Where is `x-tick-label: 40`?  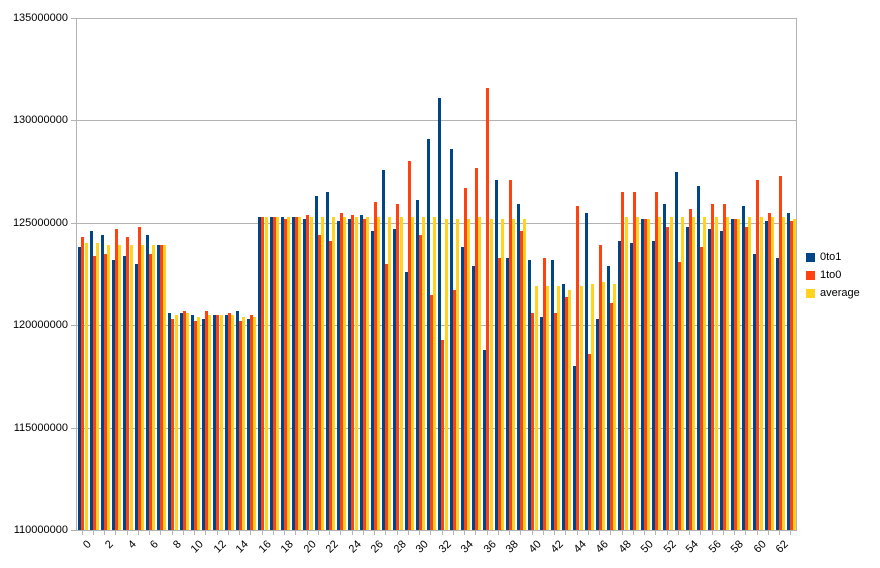
x-tick-label: 40 is located at coordinates (535, 547).